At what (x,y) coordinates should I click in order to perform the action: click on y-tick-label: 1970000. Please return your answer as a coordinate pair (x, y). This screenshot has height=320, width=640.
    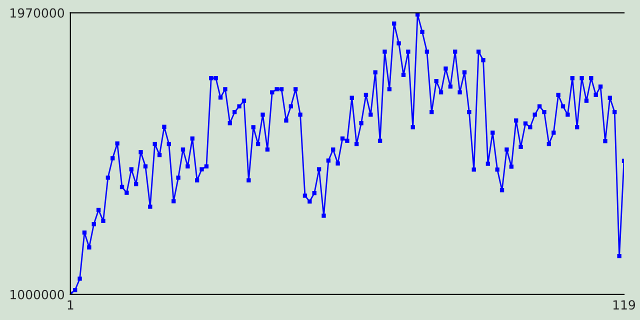
    Looking at the image, I should click on (37, 13).